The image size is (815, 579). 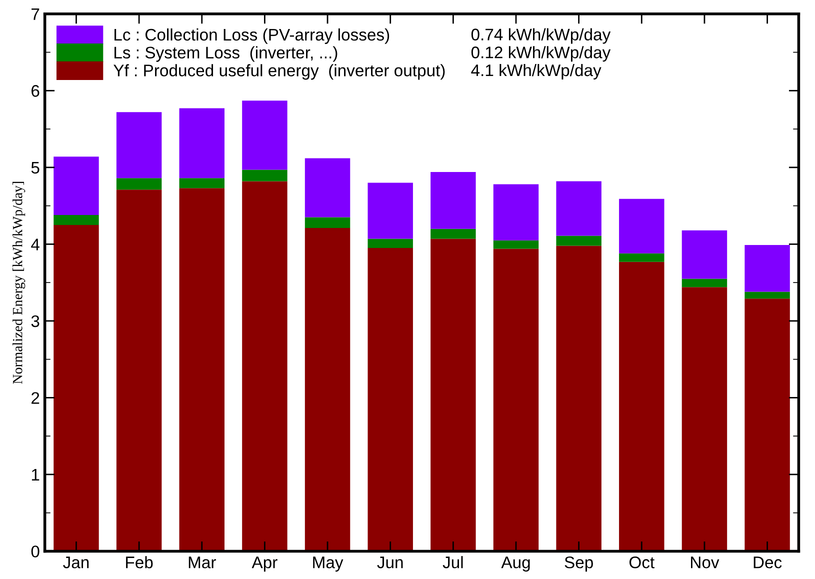 I want to click on x-tick-label: Jan, so click(x=76, y=562).